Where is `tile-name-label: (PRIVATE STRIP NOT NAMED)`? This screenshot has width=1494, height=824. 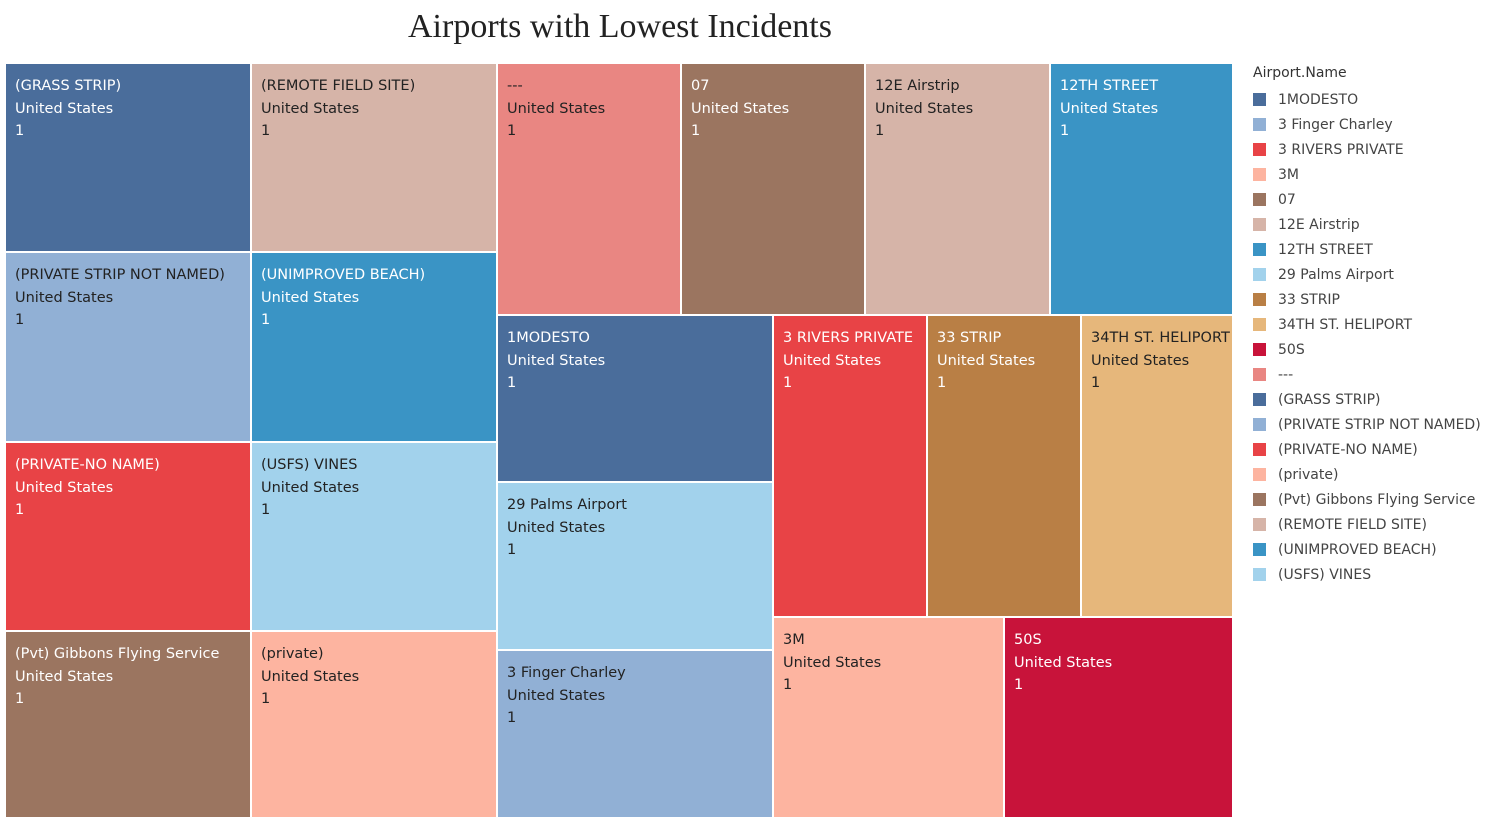 tile-name-label: (PRIVATE STRIP NOT NAMED) is located at coordinates (120, 275).